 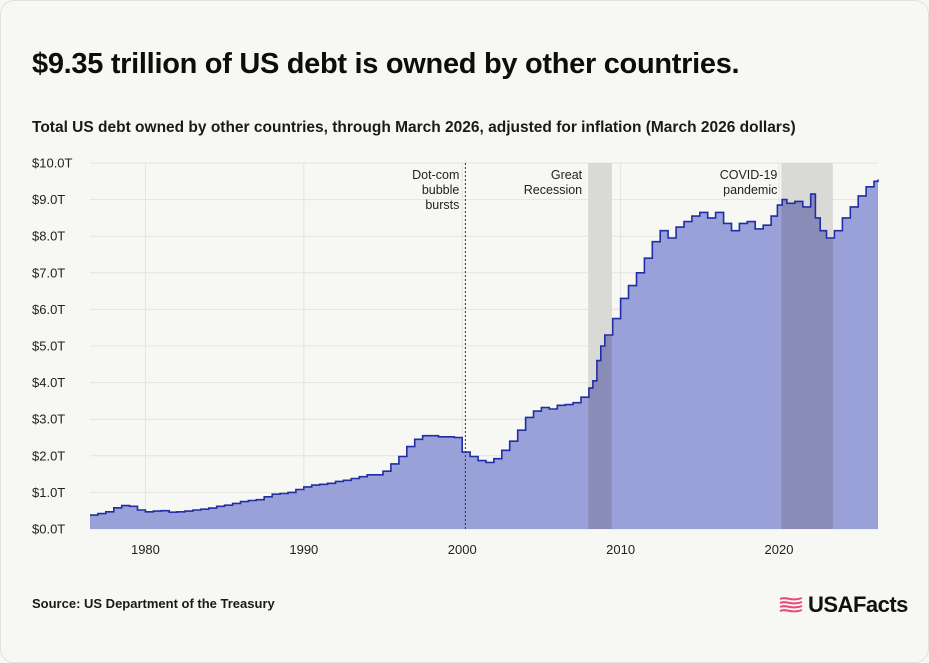 What do you see at coordinates (48, 236) in the screenshot?
I see `y-tick-label: $8.0T` at bounding box center [48, 236].